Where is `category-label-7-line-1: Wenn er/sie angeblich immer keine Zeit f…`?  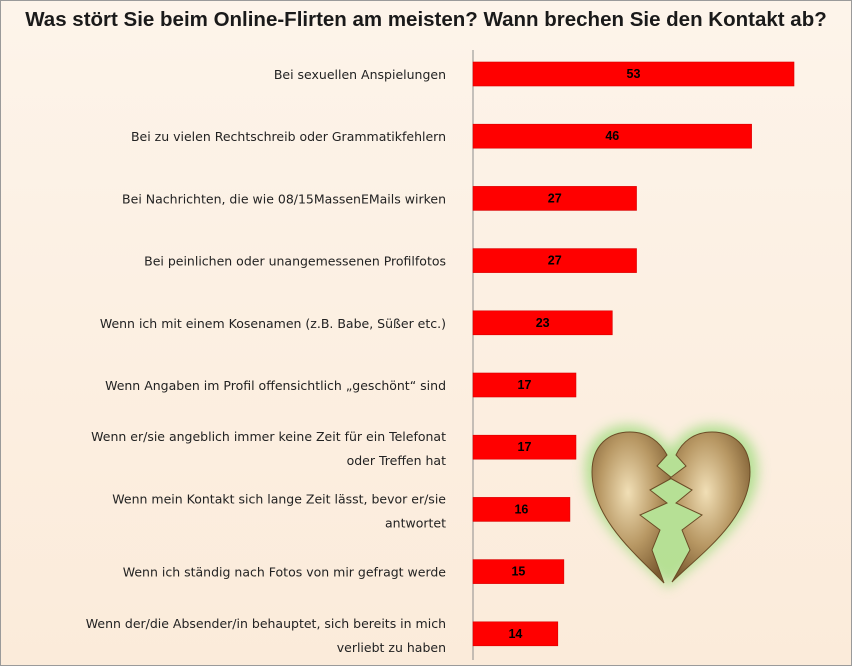
category-label-7-line-1: Wenn er/sie angeblich immer keine Zeit f… is located at coordinates (268, 436).